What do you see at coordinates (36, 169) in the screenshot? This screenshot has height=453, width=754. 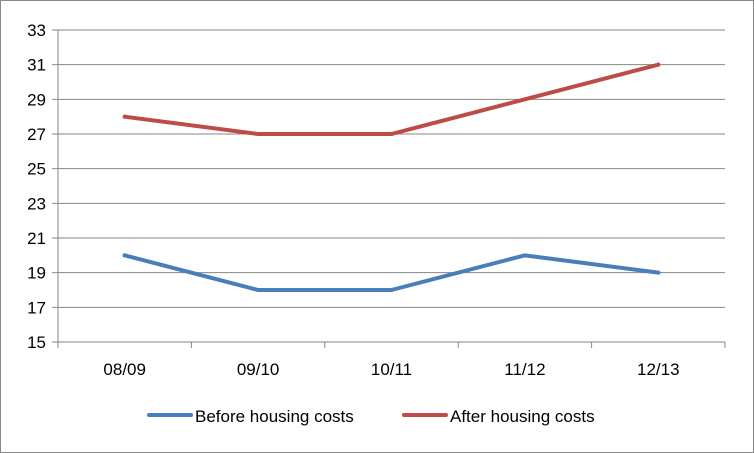 I see `y-tick-label-25: 25` at bounding box center [36, 169].